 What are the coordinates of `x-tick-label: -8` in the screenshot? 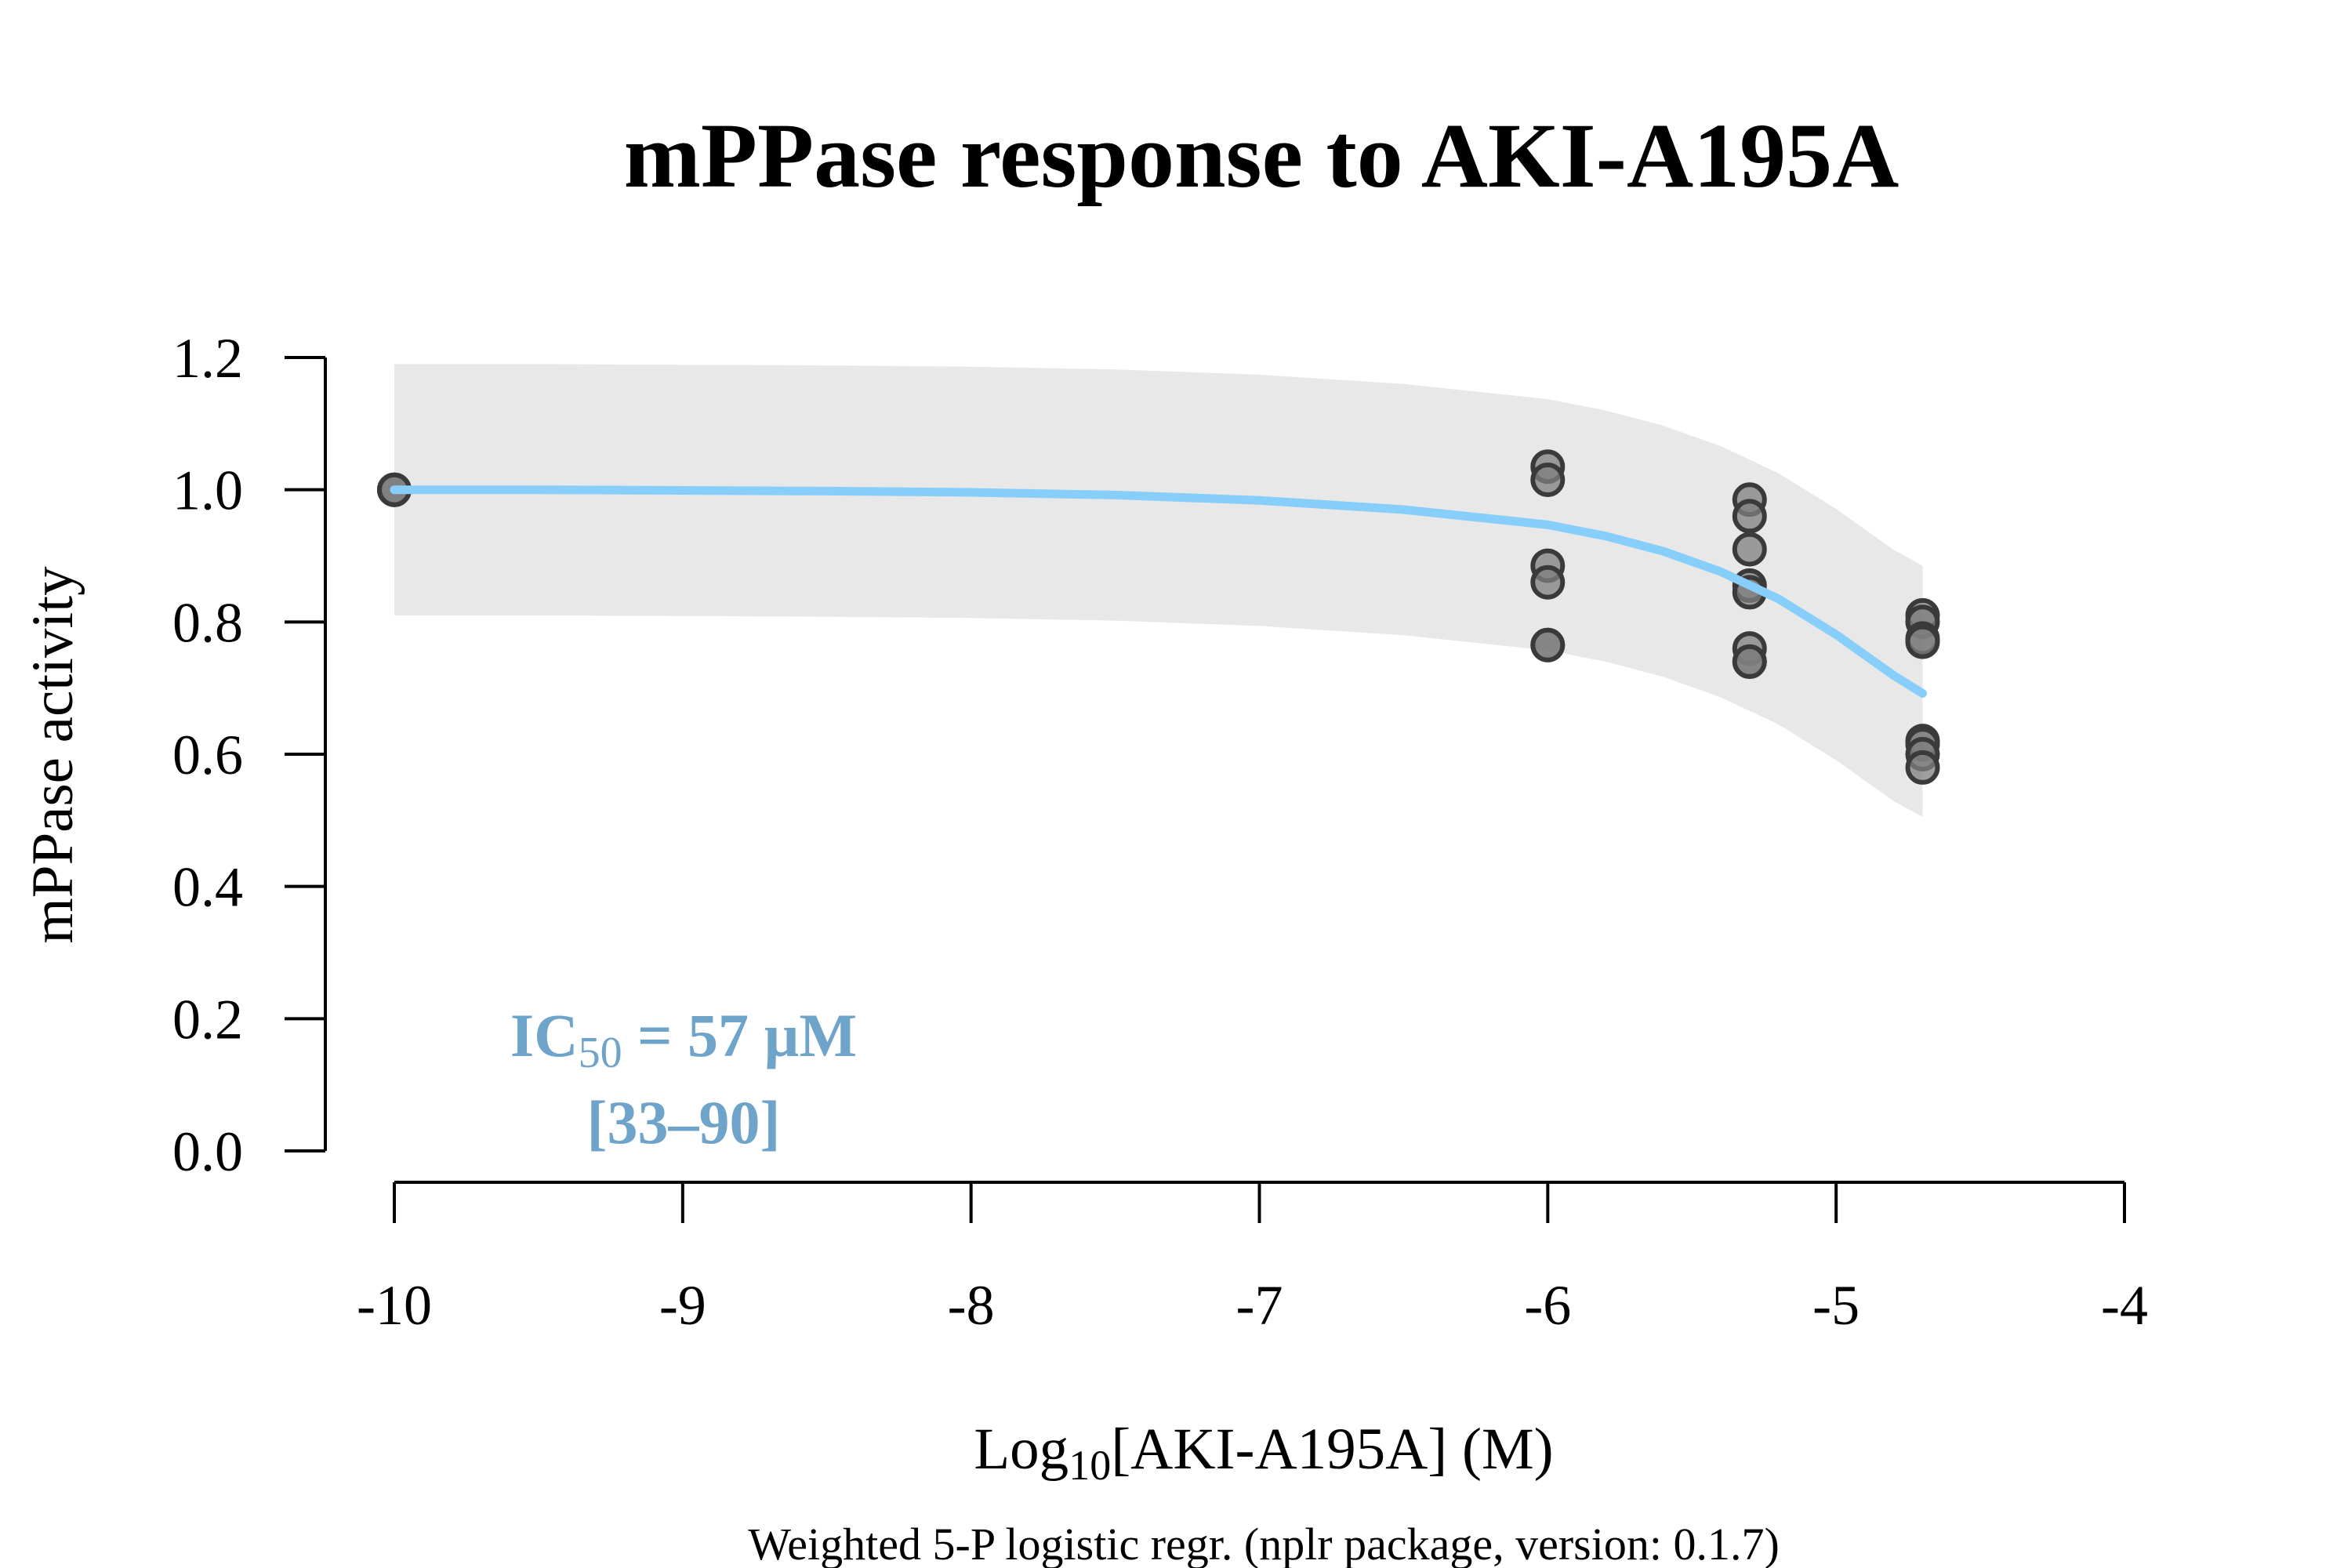 It's located at (971, 1305).